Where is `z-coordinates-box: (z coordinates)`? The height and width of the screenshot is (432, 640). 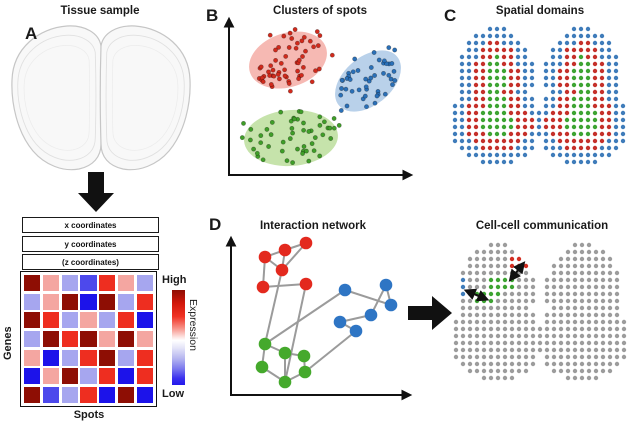
z-coordinates-box: (z coordinates) is located at coordinates (90, 262).